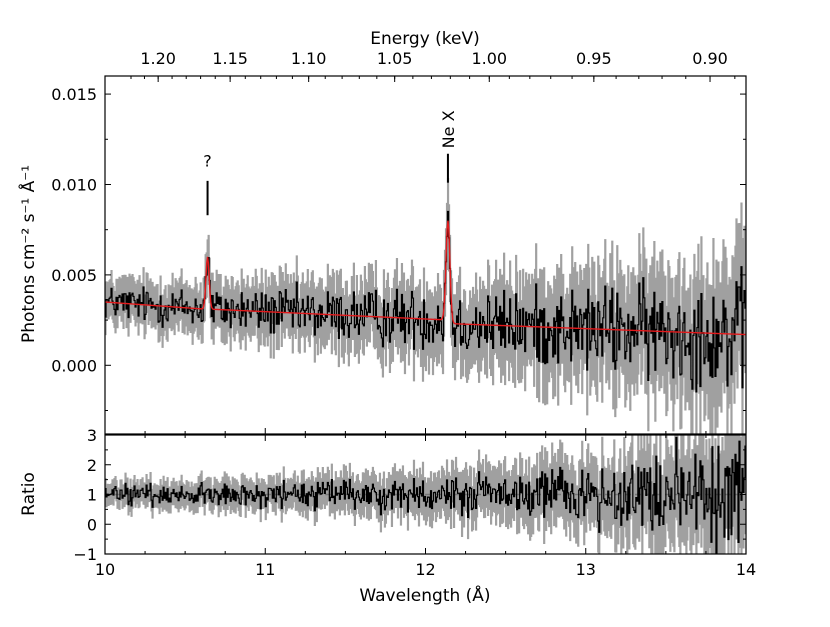 Image resolution: width=830 pixels, height=627 pixels. What do you see at coordinates (746, 569) in the screenshot?
I see `x-tick-label-4: 14` at bounding box center [746, 569].